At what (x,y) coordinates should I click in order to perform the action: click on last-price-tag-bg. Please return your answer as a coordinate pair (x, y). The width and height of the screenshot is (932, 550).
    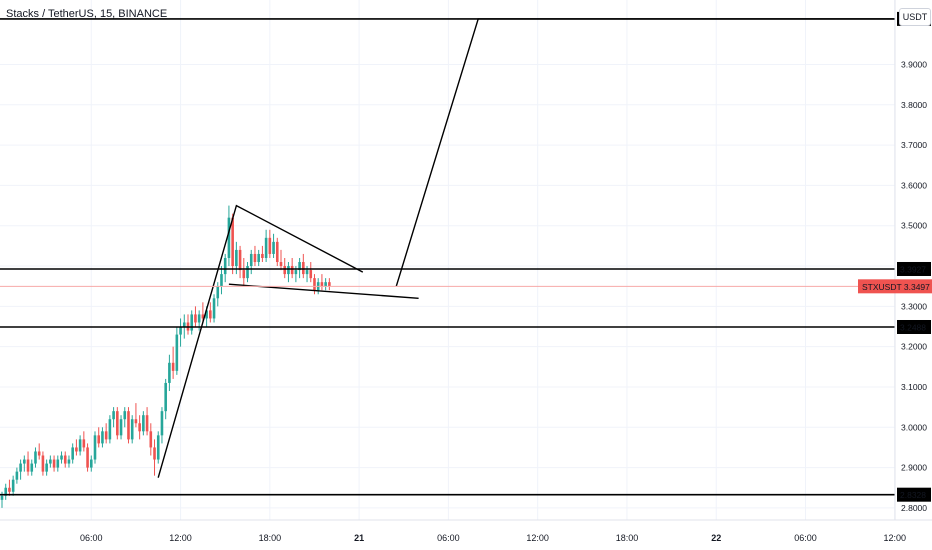
    Looking at the image, I should click on (895, 286).